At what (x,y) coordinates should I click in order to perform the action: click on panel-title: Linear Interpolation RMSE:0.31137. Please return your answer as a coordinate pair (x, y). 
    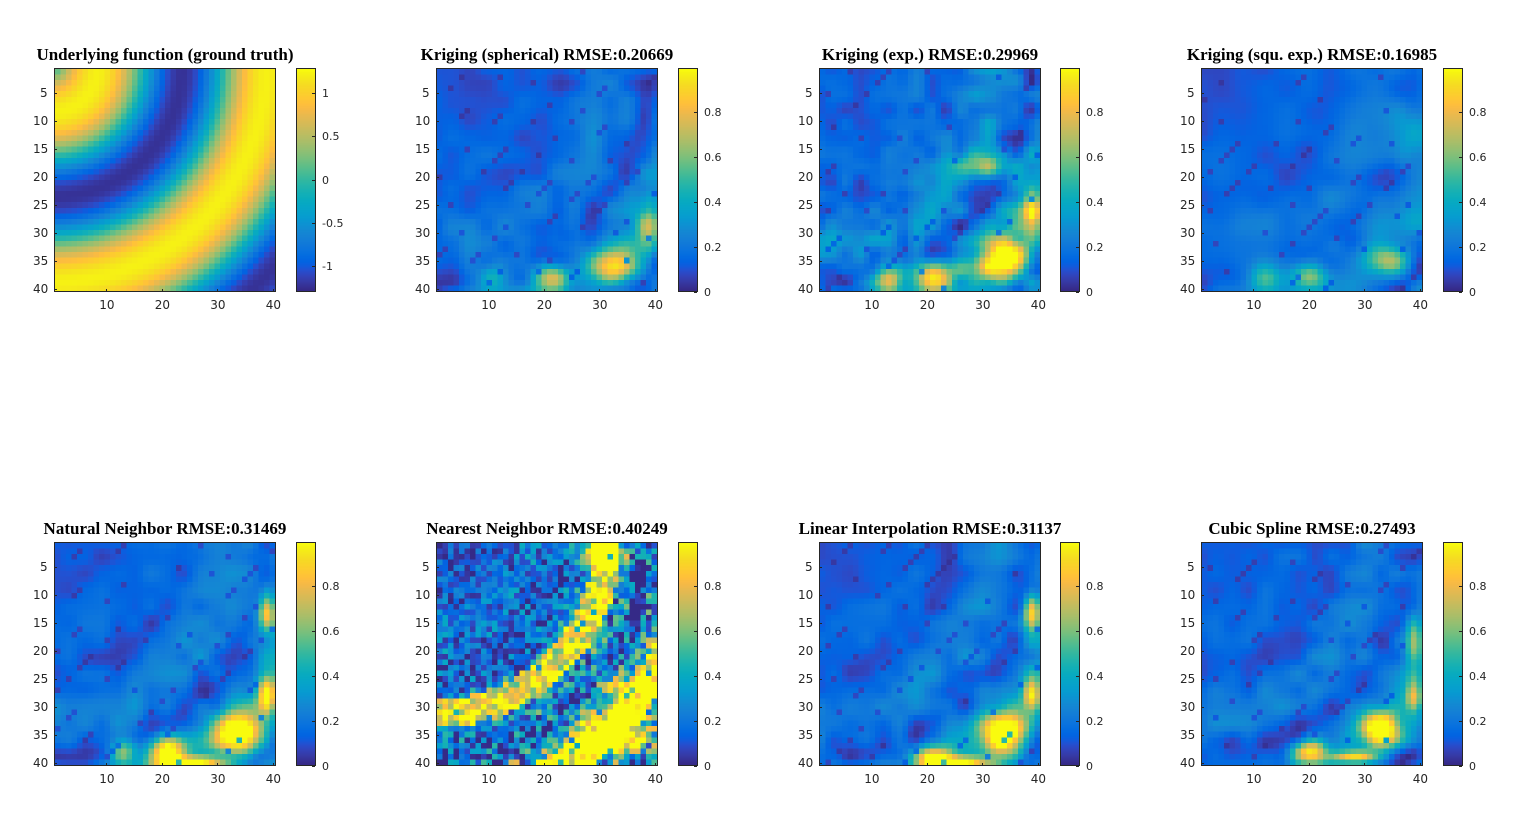
    Looking at the image, I should click on (930, 528).